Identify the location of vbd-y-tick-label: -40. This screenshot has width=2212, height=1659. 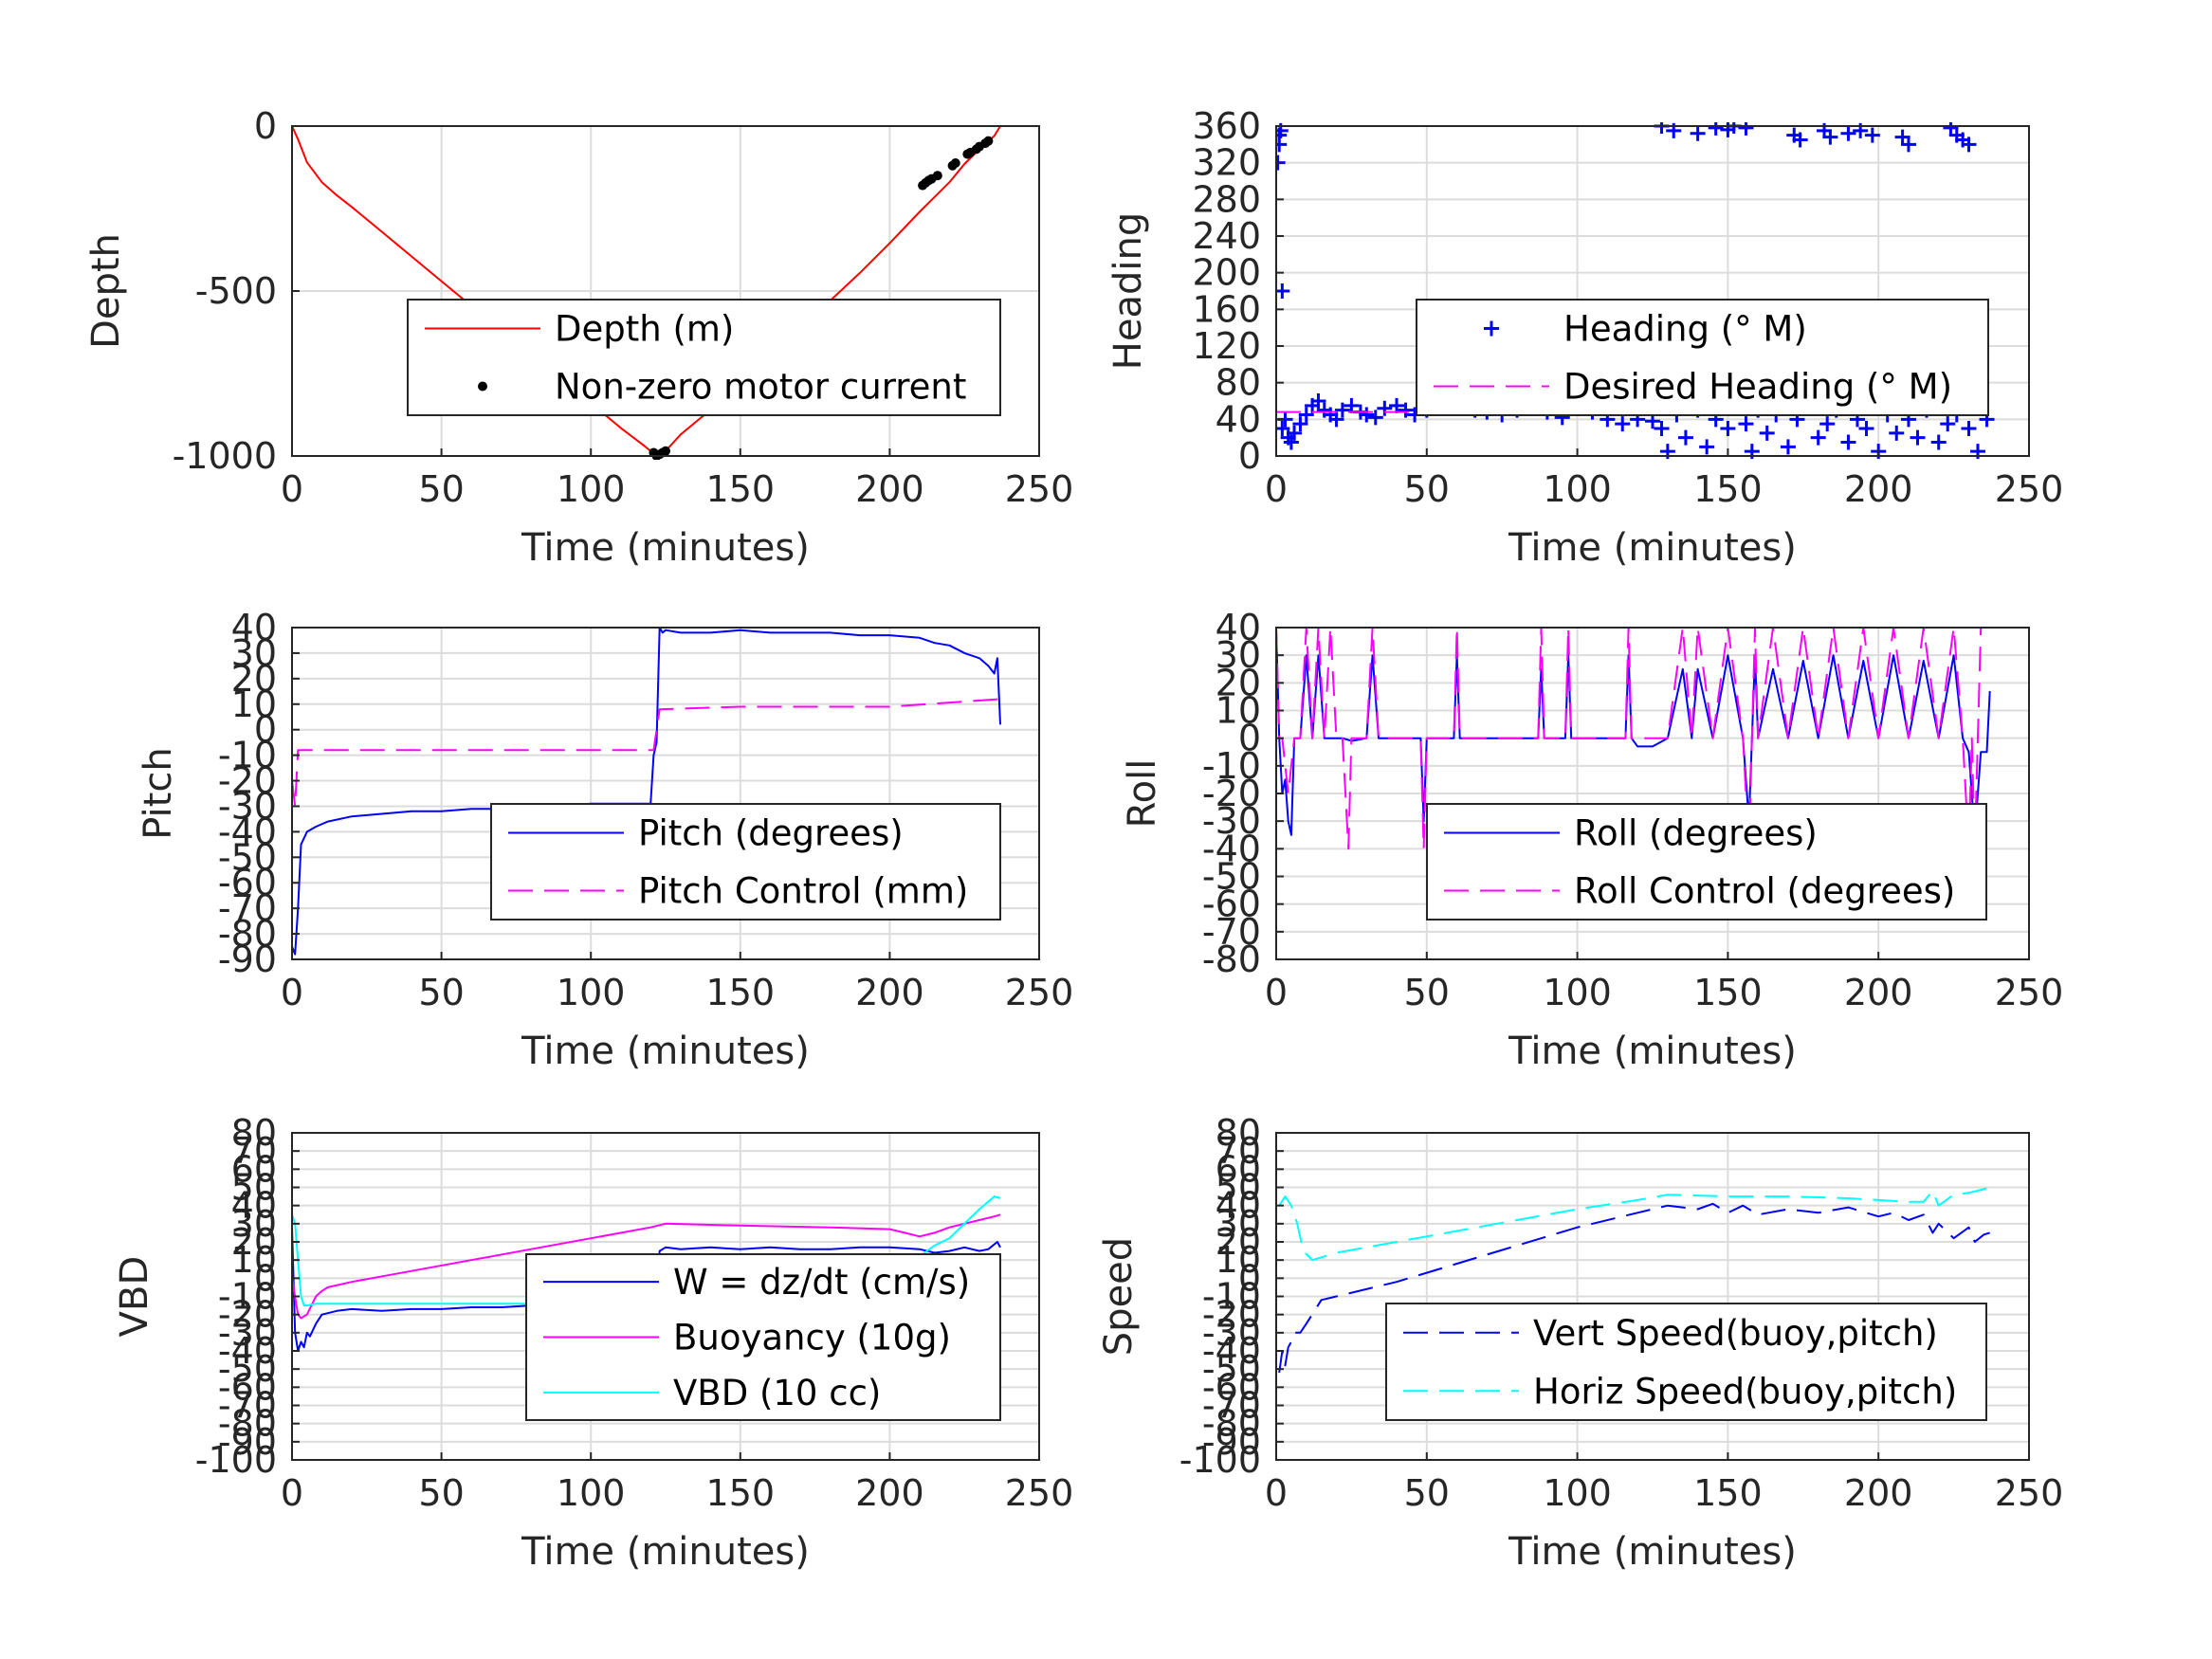
(247, 1351).